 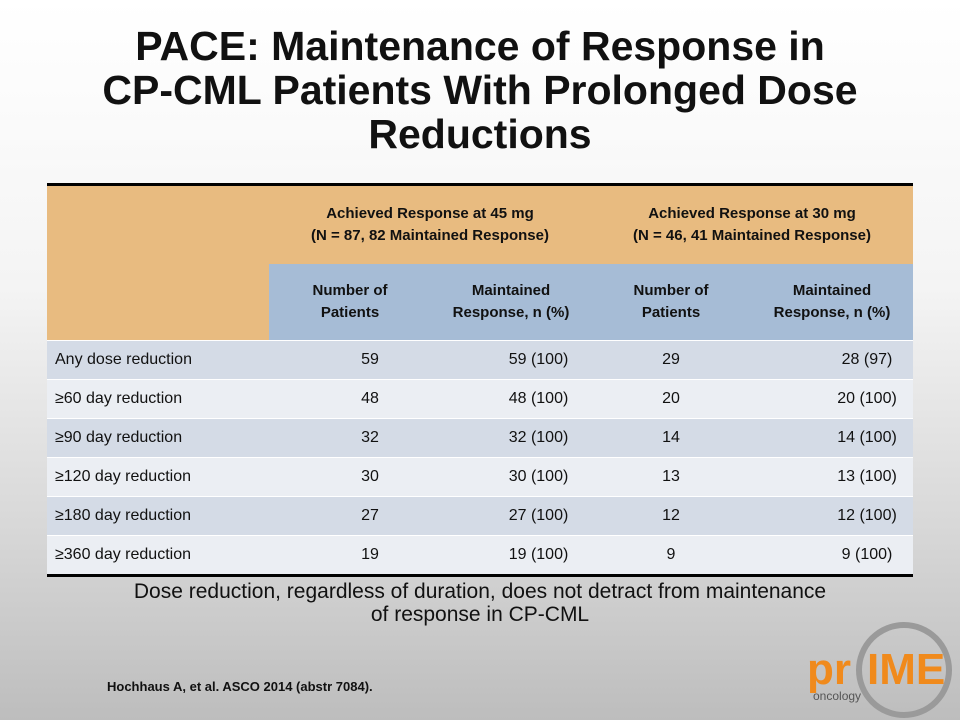 I want to click on row-label: ≥60 day reduction, so click(x=158, y=399).